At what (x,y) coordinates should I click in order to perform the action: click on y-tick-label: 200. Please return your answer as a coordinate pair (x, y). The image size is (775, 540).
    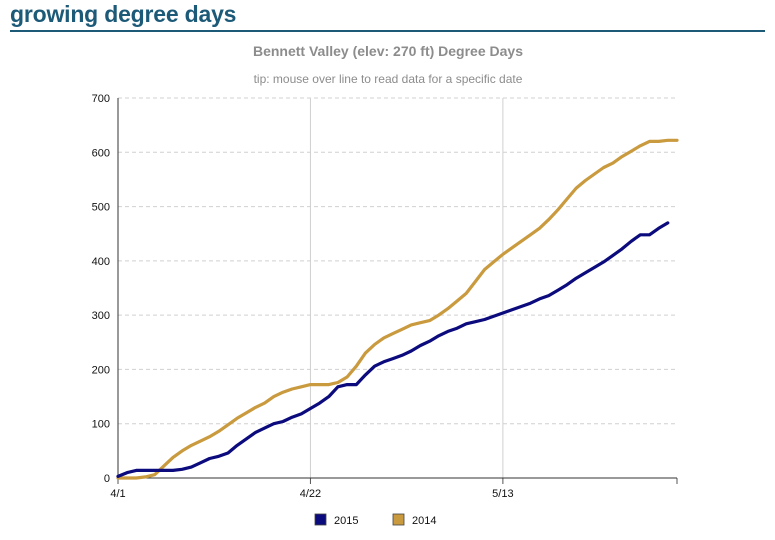
    Looking at the image, I should click on (101, 370).